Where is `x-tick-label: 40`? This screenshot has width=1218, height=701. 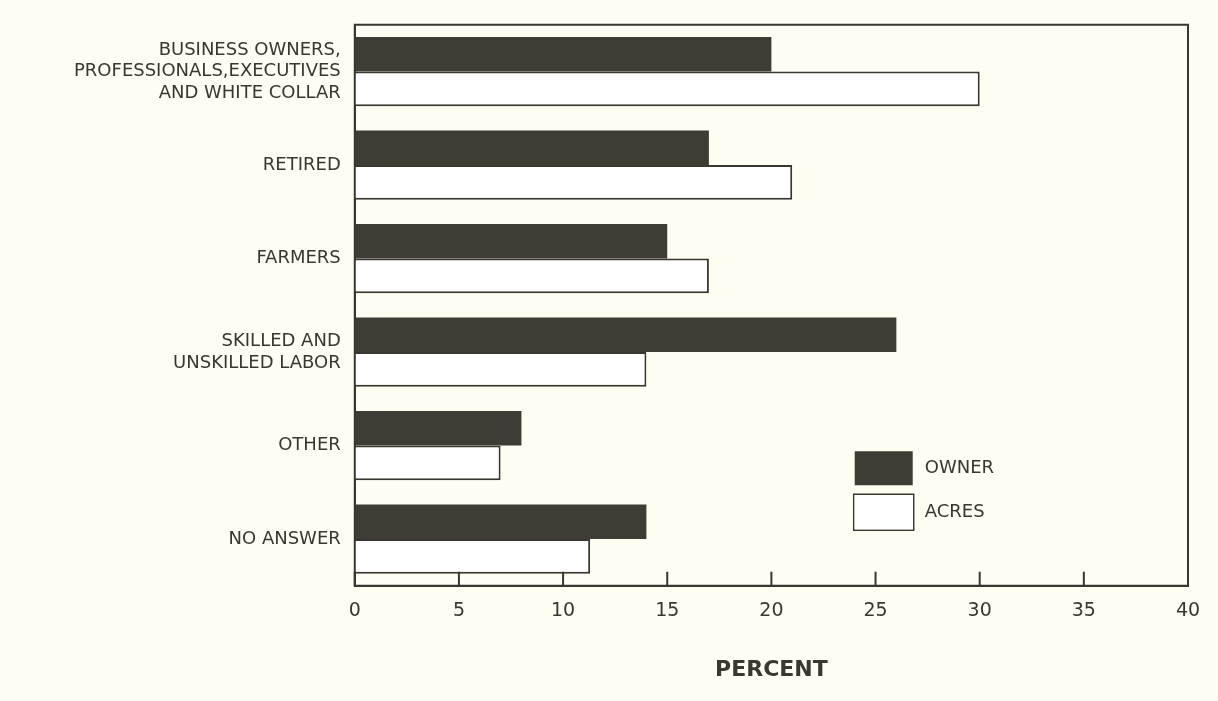
x-tick-label: 40 is located at coordinates (1188, 609).